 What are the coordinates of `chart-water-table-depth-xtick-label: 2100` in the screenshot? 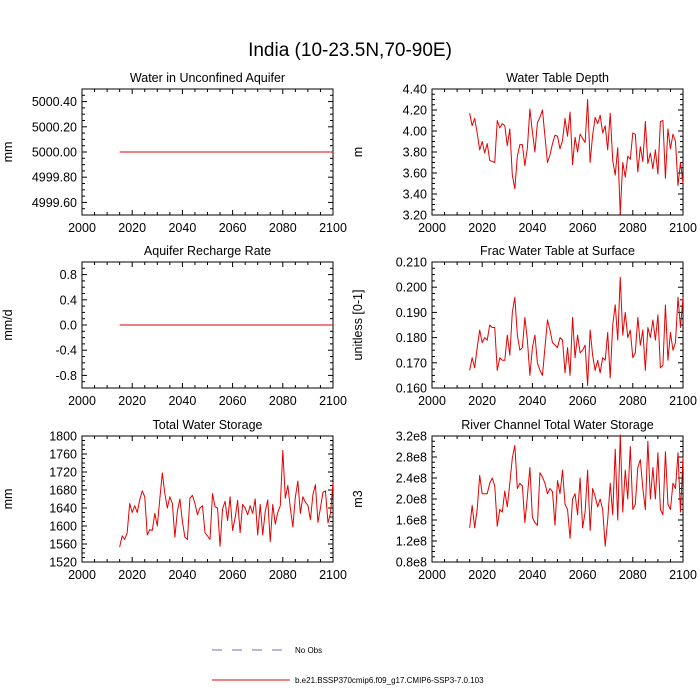 It's located at (683, 228).